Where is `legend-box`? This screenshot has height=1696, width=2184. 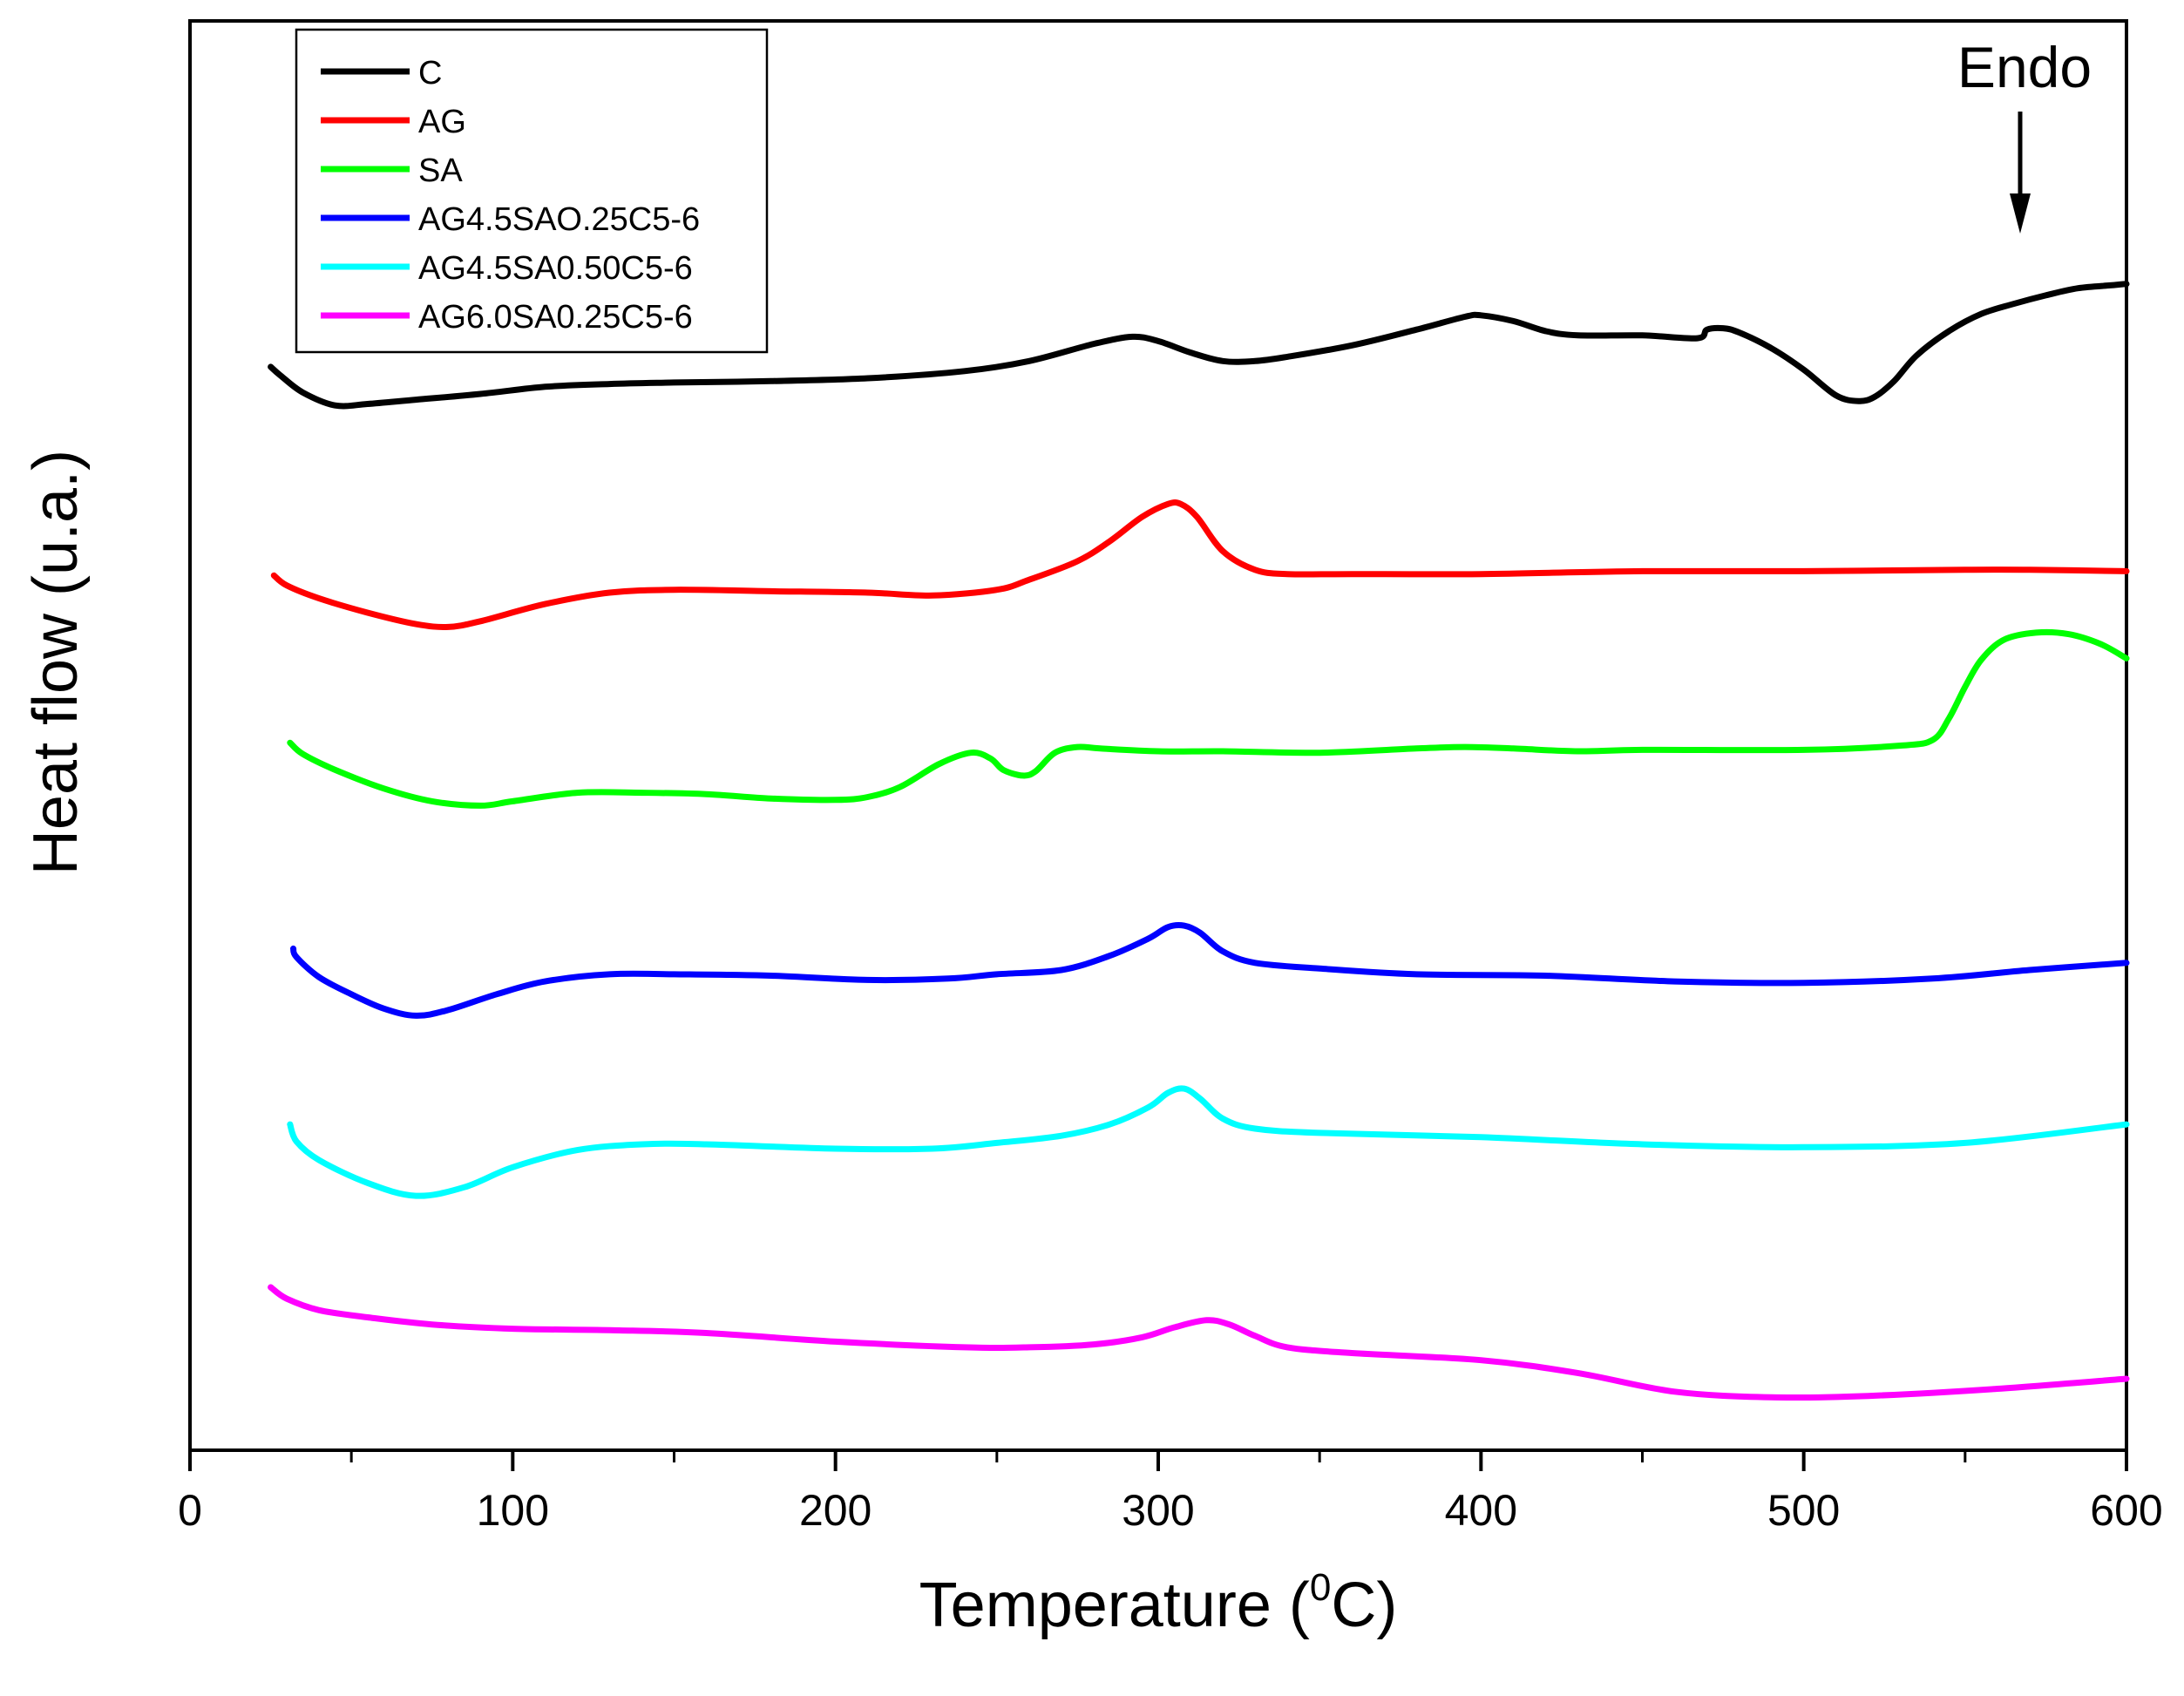 legend-box is located at coordinates (532, 191).